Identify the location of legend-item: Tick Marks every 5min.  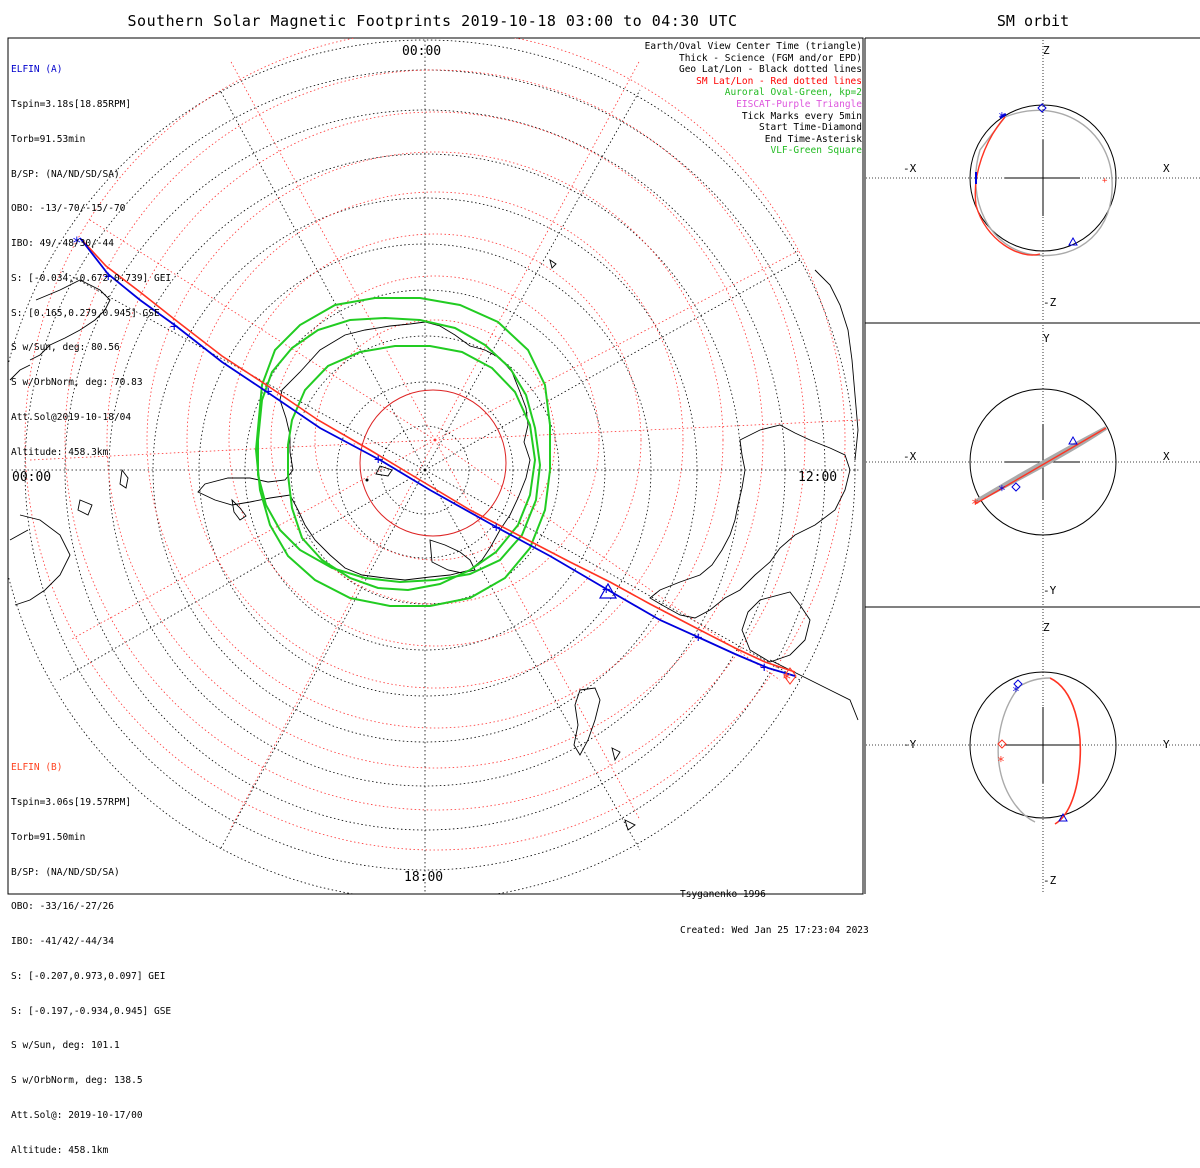
(801, 116).